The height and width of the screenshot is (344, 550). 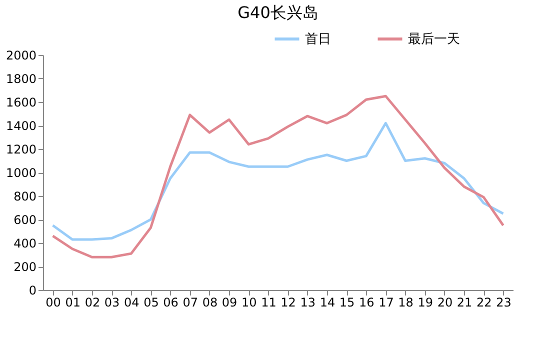 I want to click on y-tick-label: 1600, so click(x=21, y=103).